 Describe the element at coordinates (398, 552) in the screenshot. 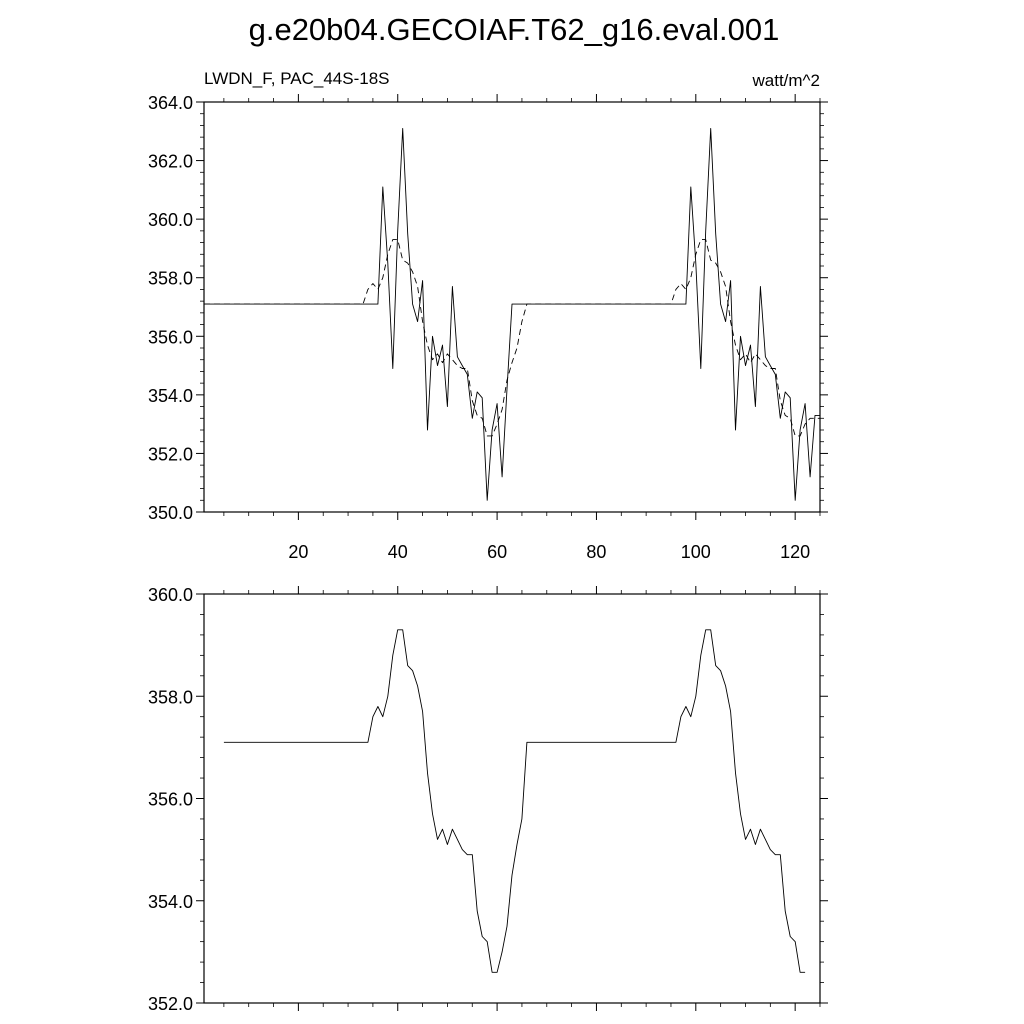

I see `x-tick-label: 40` at that location.